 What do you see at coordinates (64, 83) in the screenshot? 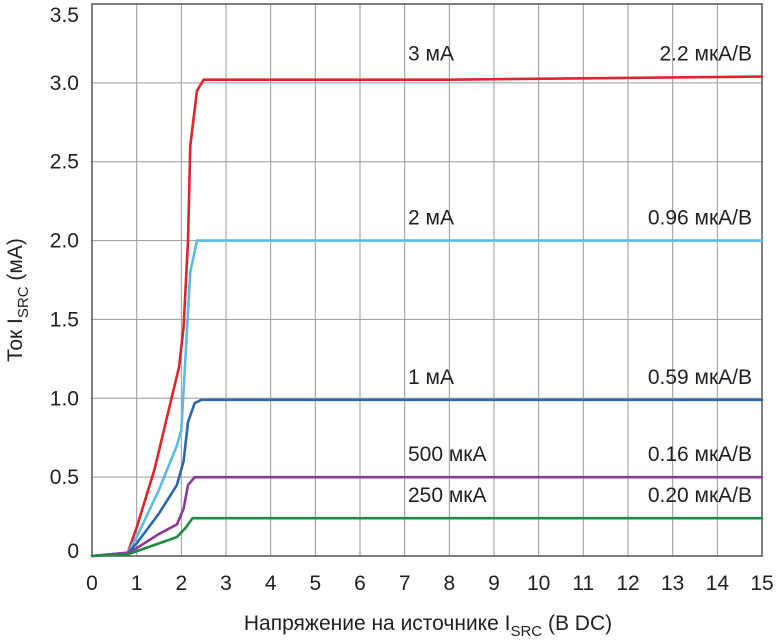
I see `y-tick-label: 3.0` at bounding box center [64, 83].